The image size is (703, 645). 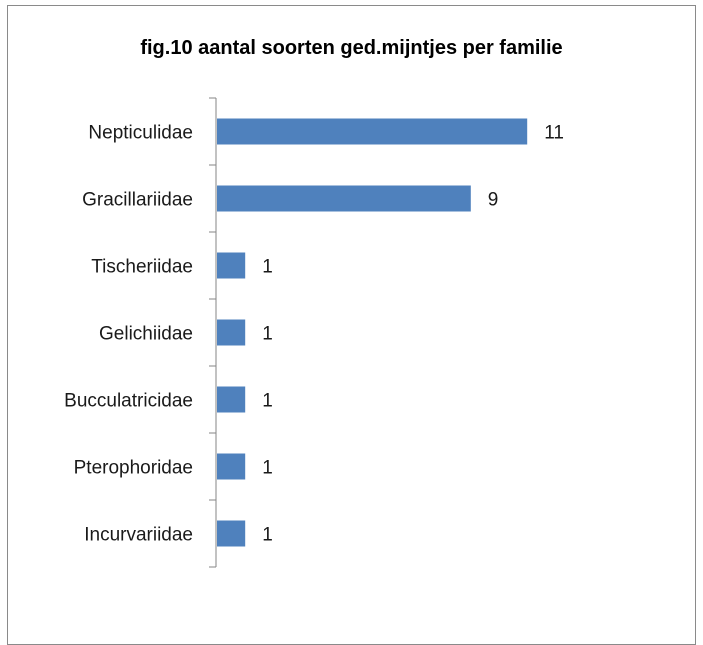 What do you see at coordinates (146, 334) in the screenshot?
I see `category-tick-label: Gelichiidae` at bounding box center [146, 334].